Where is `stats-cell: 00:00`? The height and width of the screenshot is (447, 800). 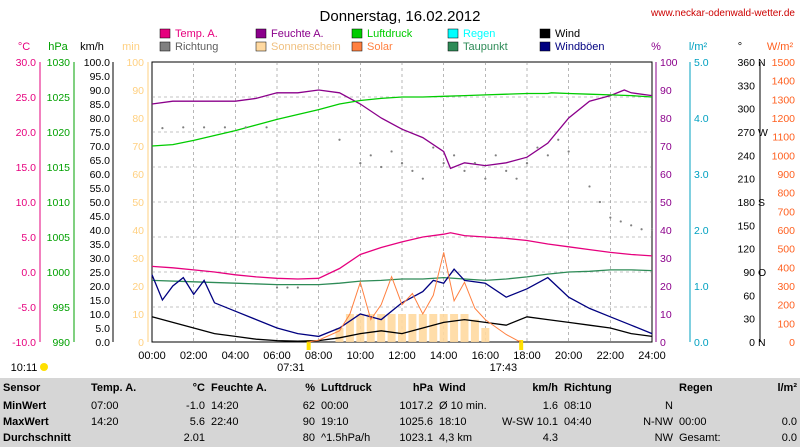
stats-cell: 00:00 is located at coordinates (335, 406).